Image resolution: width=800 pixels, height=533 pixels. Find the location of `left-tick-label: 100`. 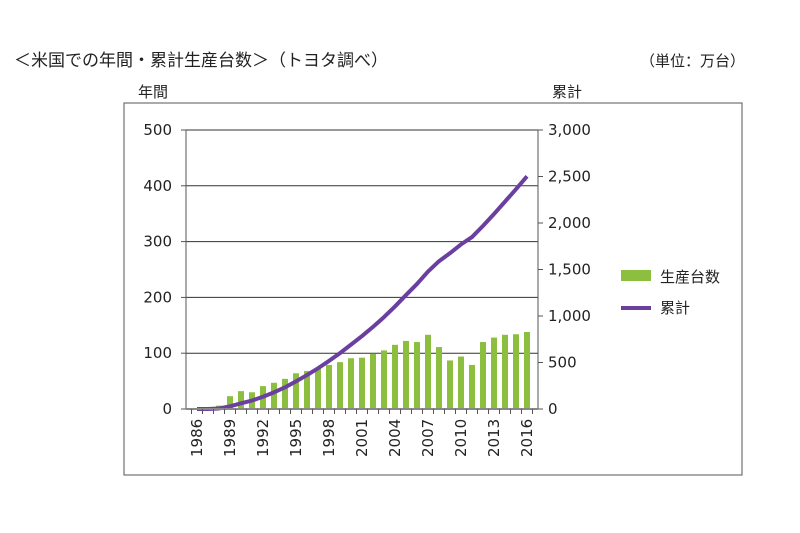

left-tick-label: 100 is located at coordinates (157, 353).